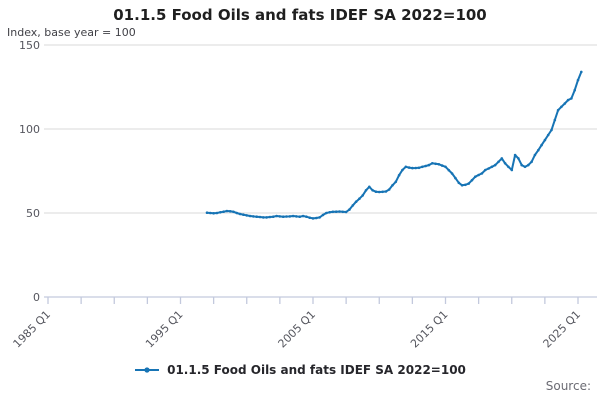 The width and height of the screenshot is (600, 400). What do you see at coordinates (71, 32) in the screenshot?
I see `y-axis-unit-label: Index, base year = 100` at bounding box center [71, 32].